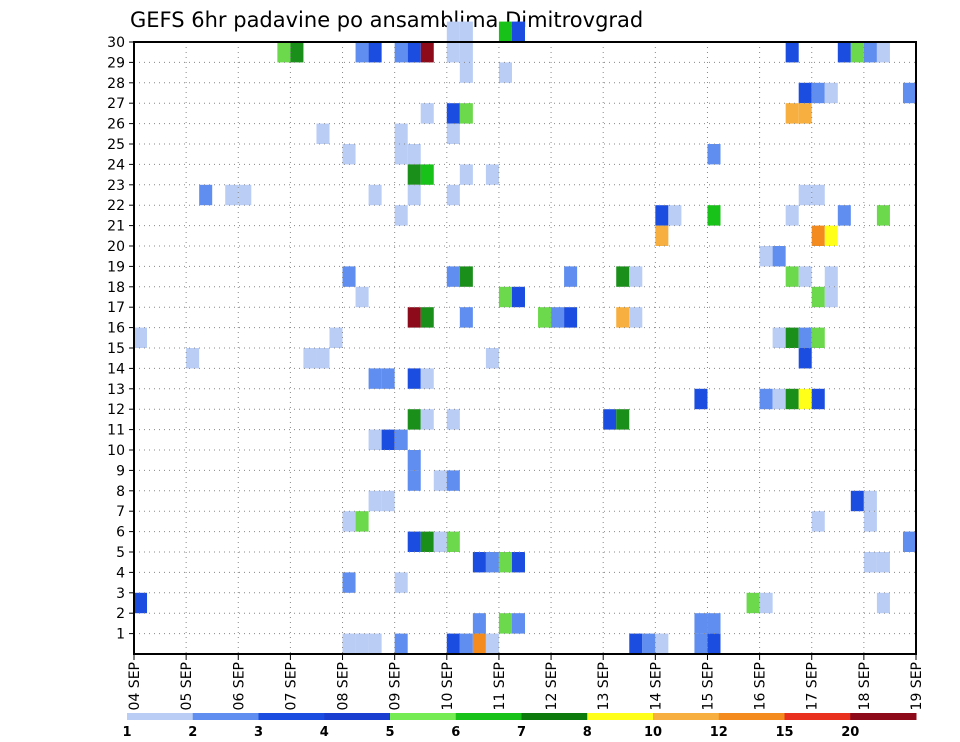 The height and width of the screenshot is (742, 960). What do you see at coordinates (344, 686) in the screenshot?
I see `x-tick-label: 08 SEP` at bounding box center [344, 686].